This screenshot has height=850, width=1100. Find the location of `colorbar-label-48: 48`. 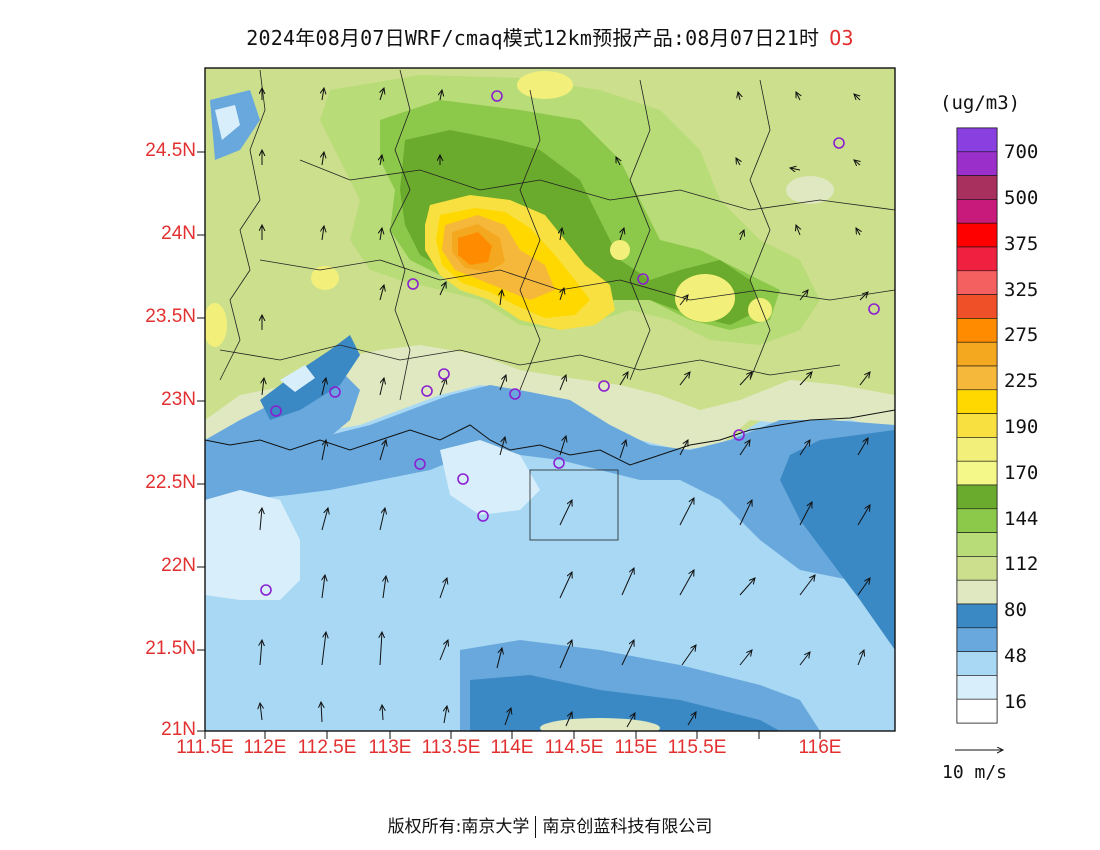

colorbar-label-48: 48 is located at coordinates (1015, 656).